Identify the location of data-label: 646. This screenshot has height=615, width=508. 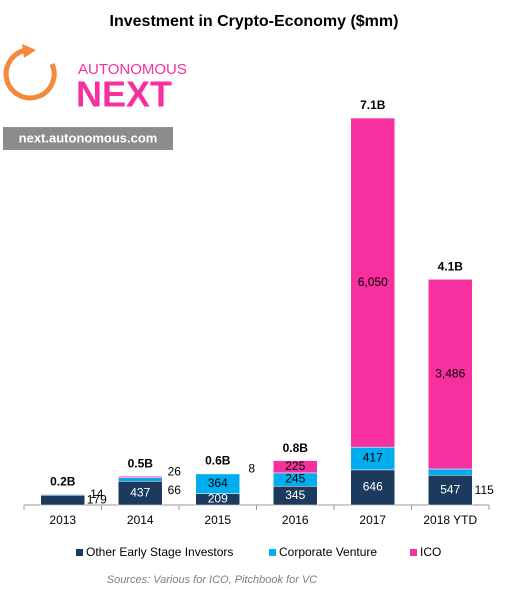
(373, 487).